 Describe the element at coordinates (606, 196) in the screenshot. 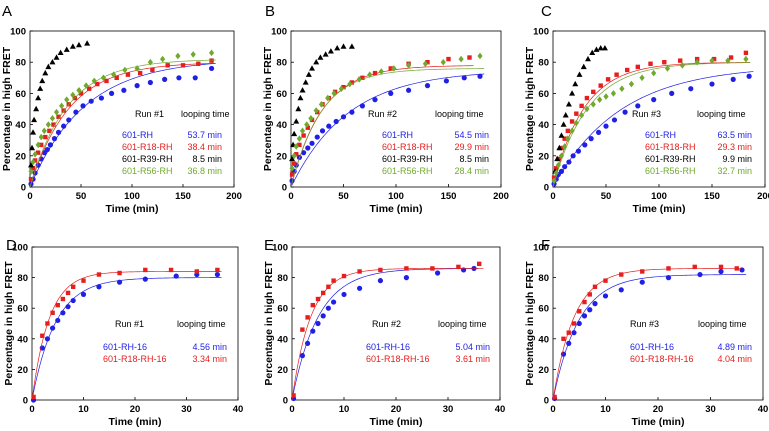

I see `x-tick-label: 50` at that location.